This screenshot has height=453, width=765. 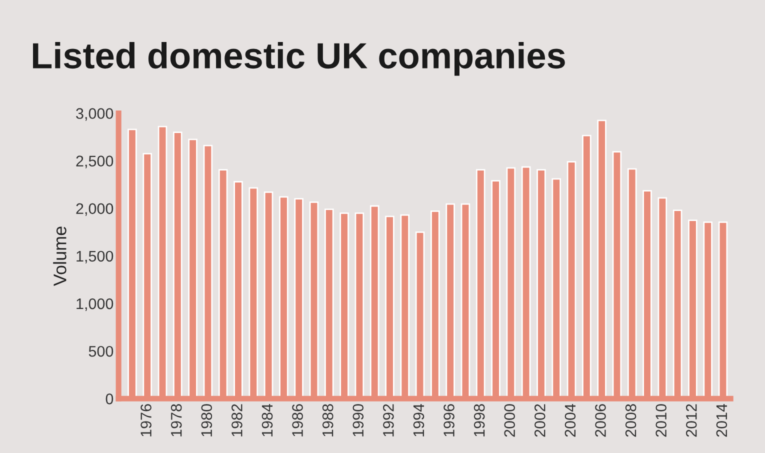 What do you see at coordinates (237, 420) in the screenshot?
I see `x-tick-label: 1982` at bounding box center [237, 420].